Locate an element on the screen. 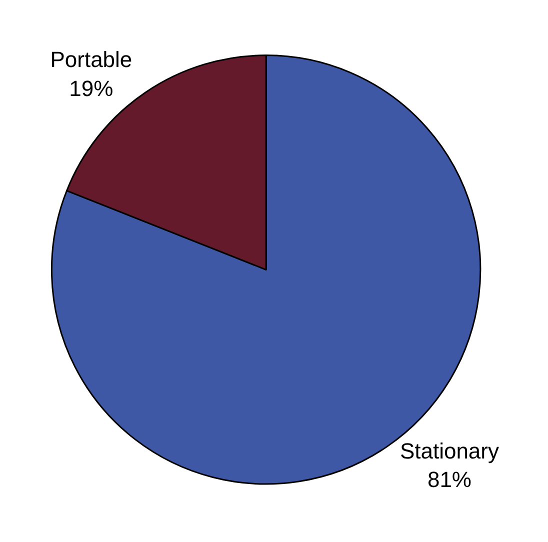 This screenshot has width=548, height=542. data-label: 81% is located at coordinates (449, 479).